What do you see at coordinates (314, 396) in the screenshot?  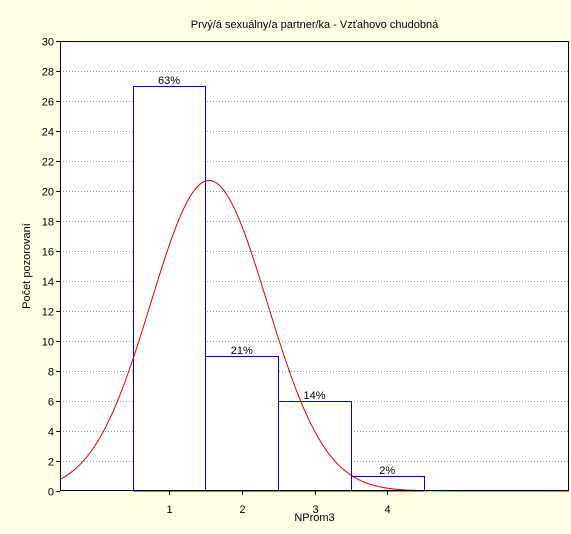 I see `bar-percent-label: 14%` at bounding box center [314, 396].